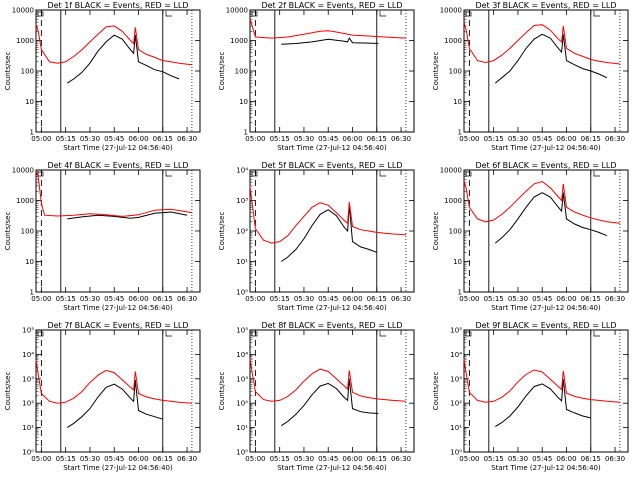 The width and height of the screenshot is (640, 480). I want to click on y-tick-label: 10⁵, so click(242, 331).